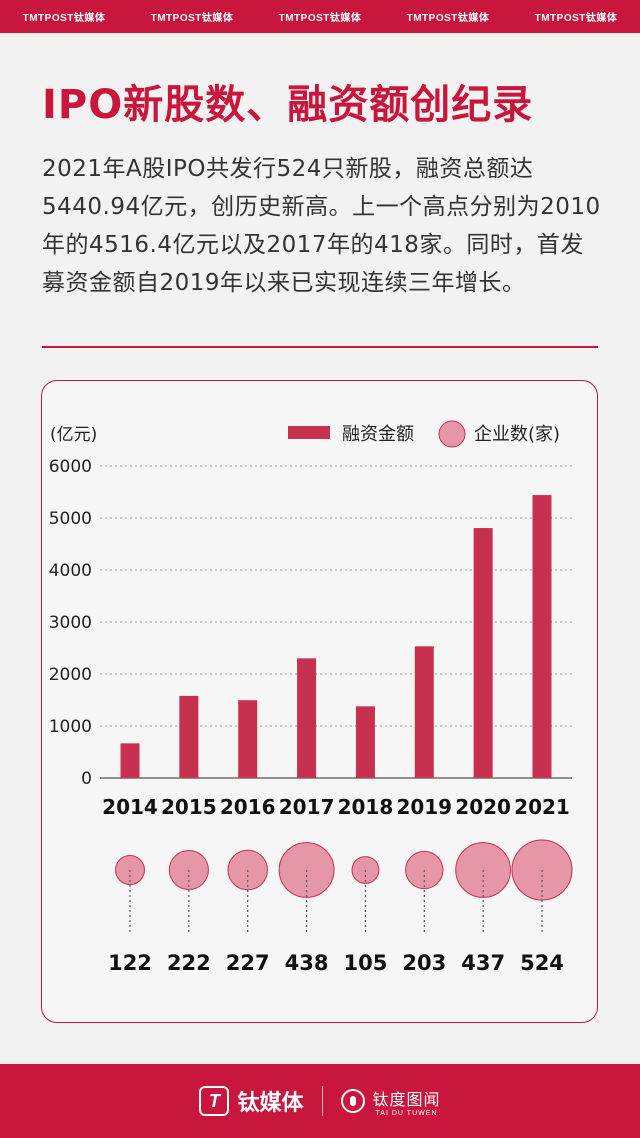  I want to click on x-tick-label: 2019, so click(424, 807).